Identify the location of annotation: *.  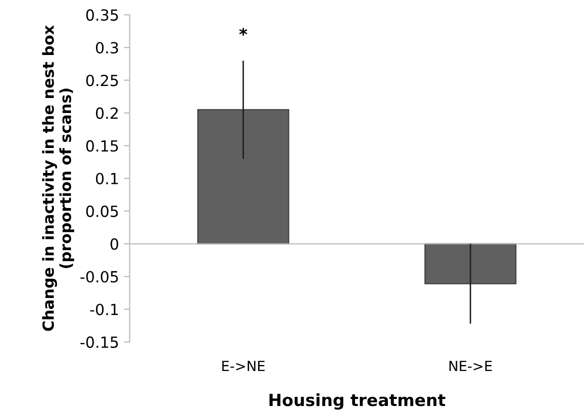
(243, 32).